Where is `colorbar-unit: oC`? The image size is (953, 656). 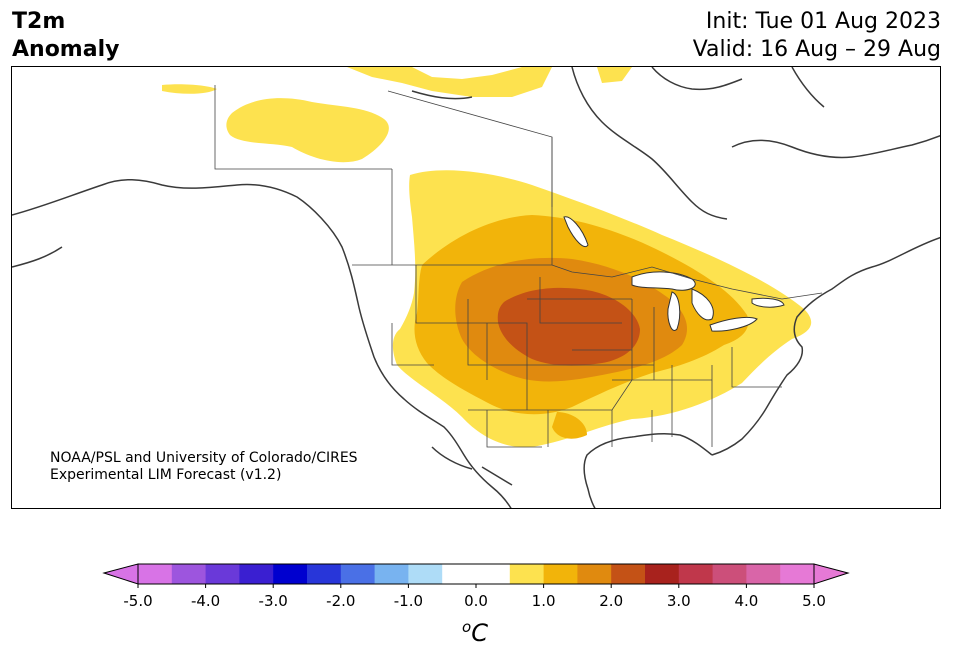 colorbar-unit: oC is located at coordinates (475, 632).